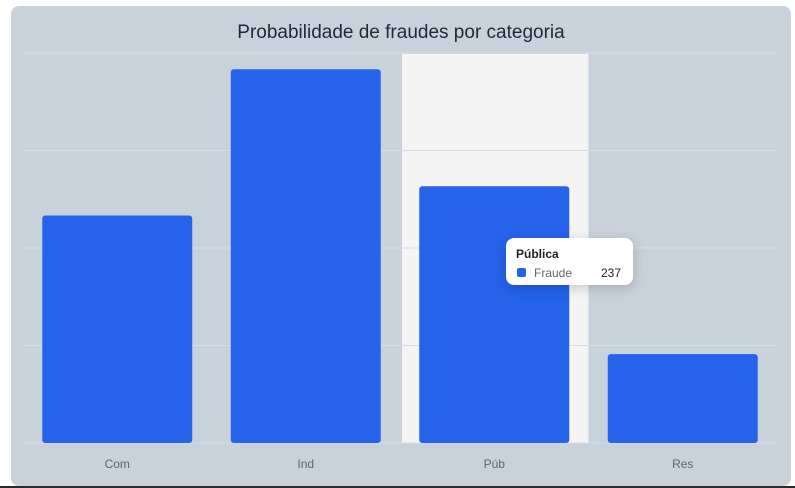 Image resolution: width=795 pixels, height=488 pixels. Describe the element at coordinates (553, 273) in the screenshot. I see `tooltip-series-label: Fraude` at that location.